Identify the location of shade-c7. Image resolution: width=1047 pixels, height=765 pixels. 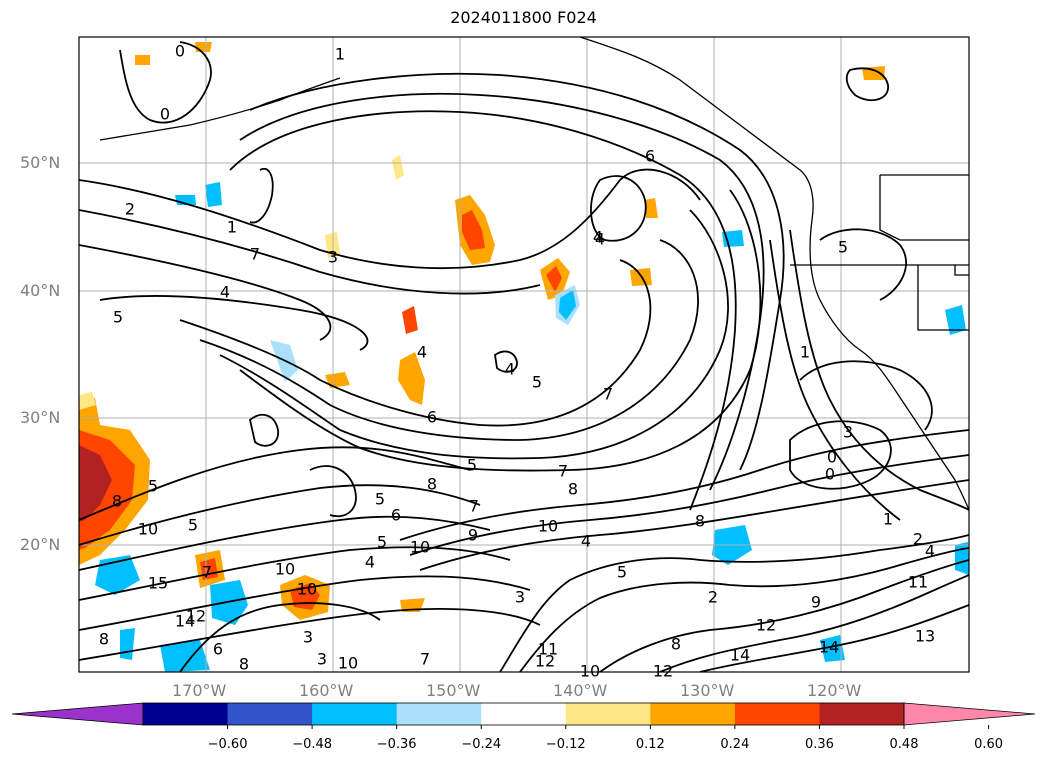
(337, 380).